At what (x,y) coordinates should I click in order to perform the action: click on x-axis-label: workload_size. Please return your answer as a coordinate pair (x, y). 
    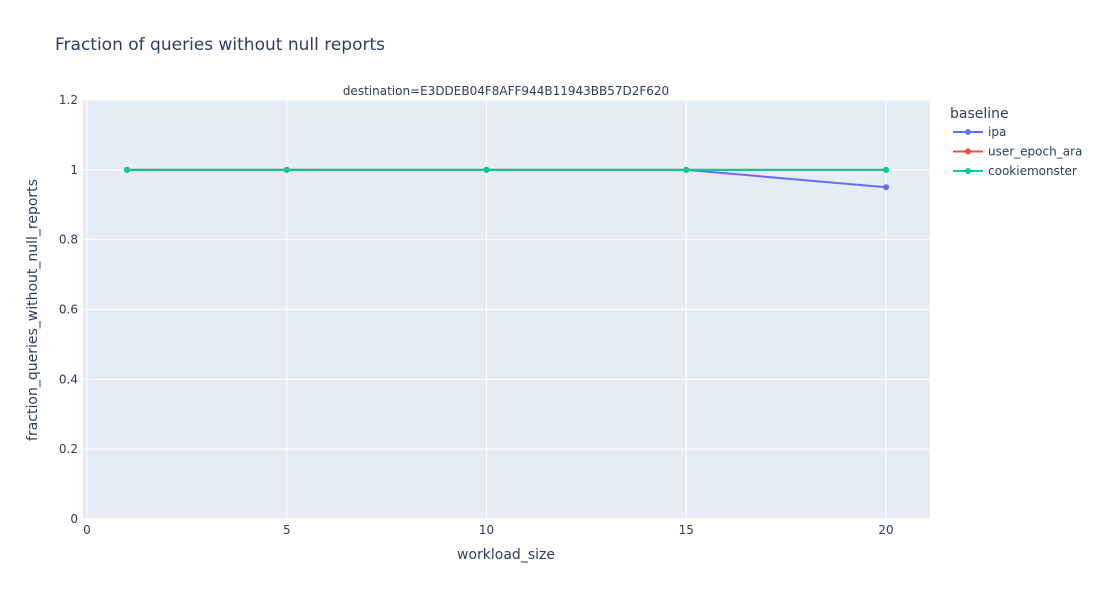
    Looking at the image, I should click on (506, 555).